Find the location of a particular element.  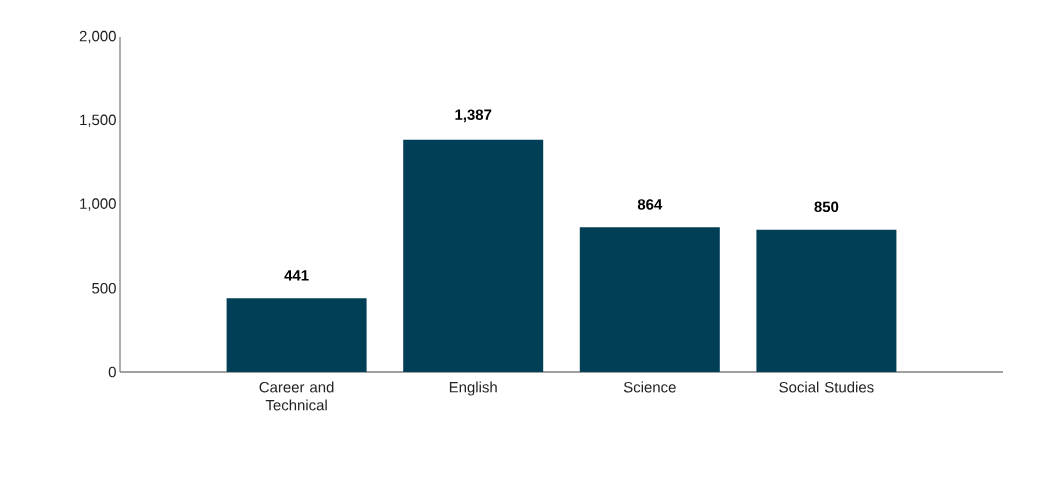

x-tick-label: Social Studies is located at coordinates (826, 387).